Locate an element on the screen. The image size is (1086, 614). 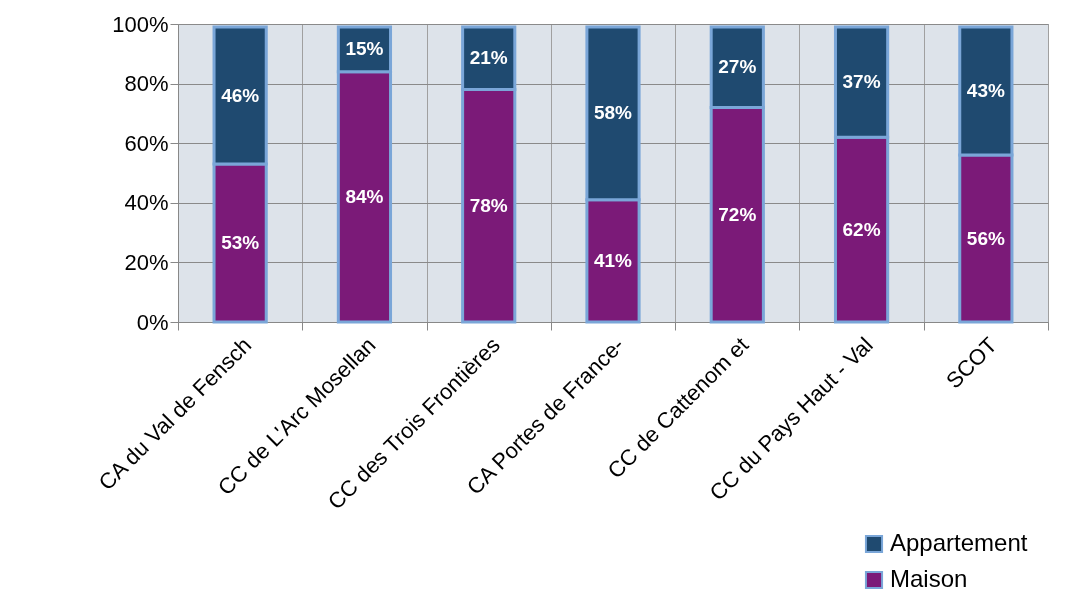
text: 15% is located at coordinates (364, 49).